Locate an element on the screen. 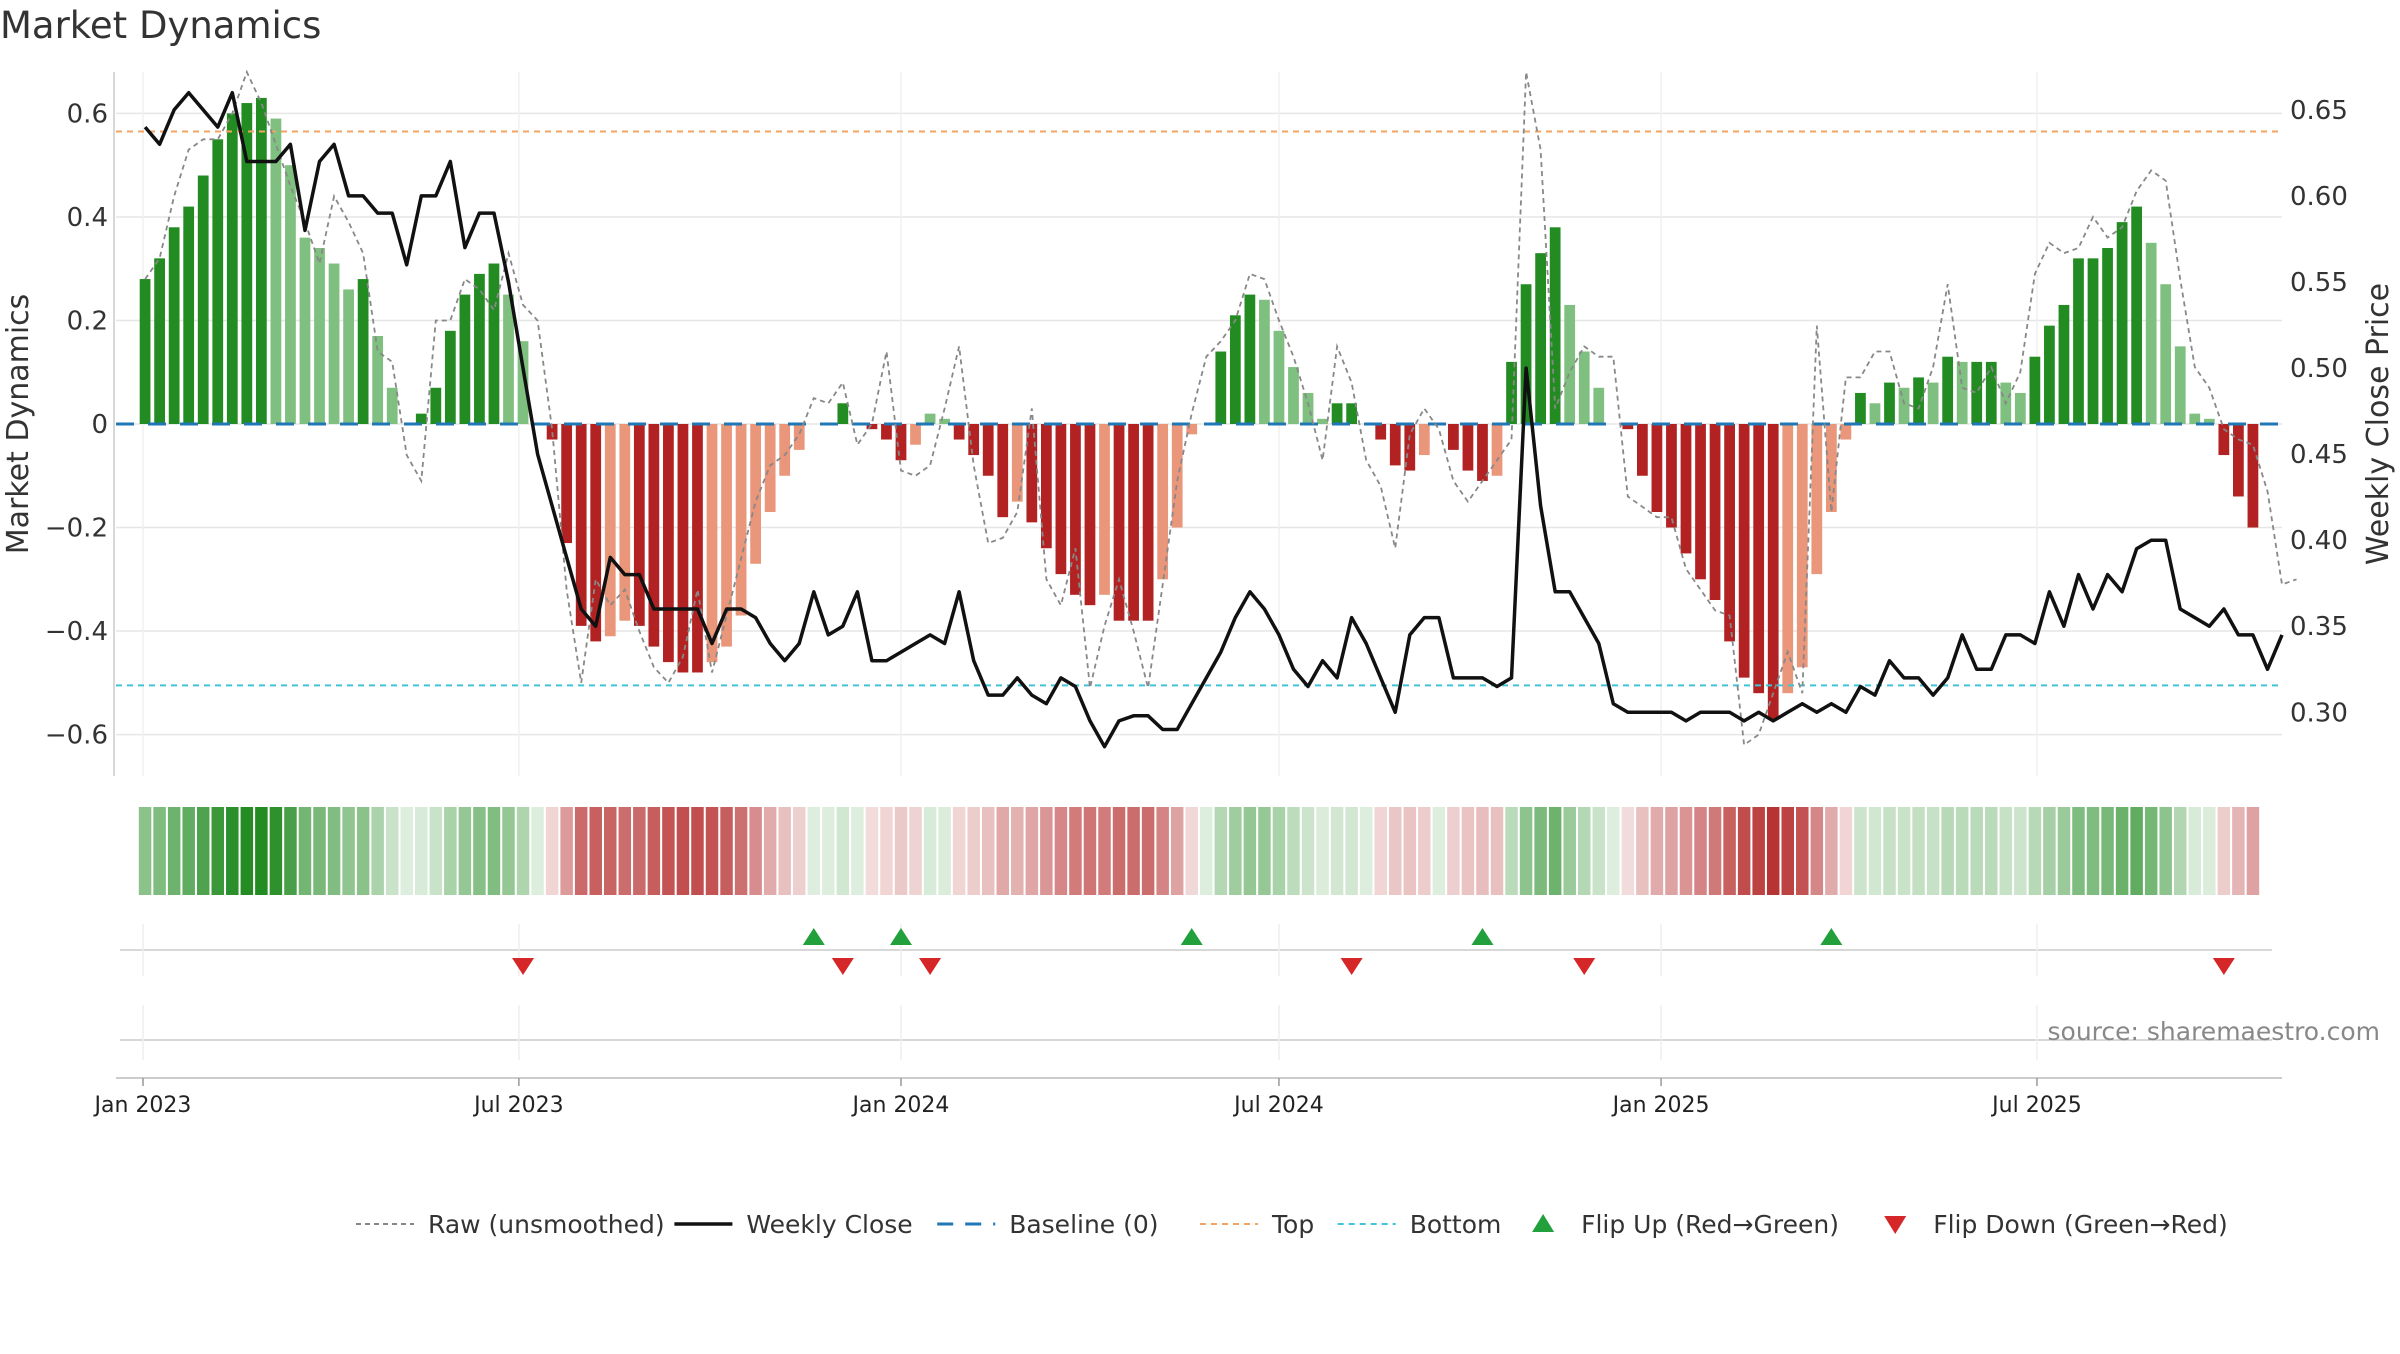 Image resolution: width=2400 pixels, height=1354 pixels. right-axis-label: Weekly Close Price is located at coordinates (2378, 424).